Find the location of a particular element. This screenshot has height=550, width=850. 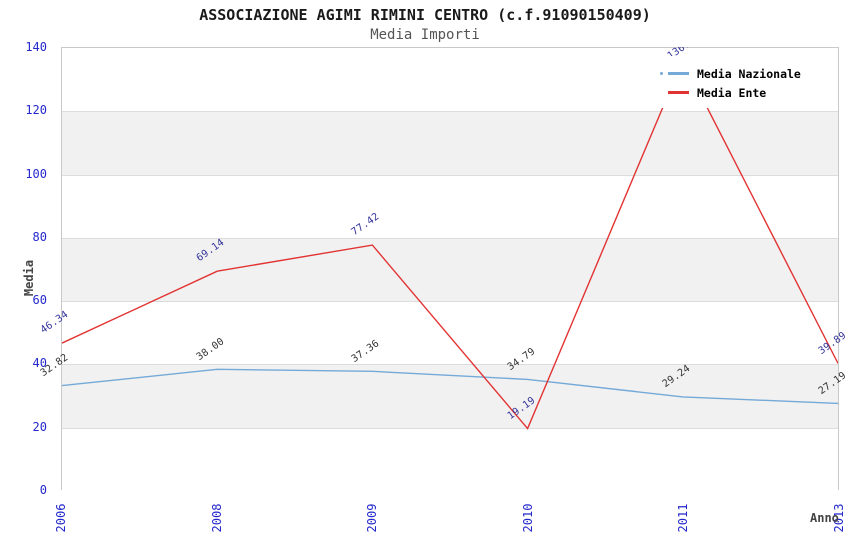

legend-item: Media Nazionale is located at coordinates (736, 73).